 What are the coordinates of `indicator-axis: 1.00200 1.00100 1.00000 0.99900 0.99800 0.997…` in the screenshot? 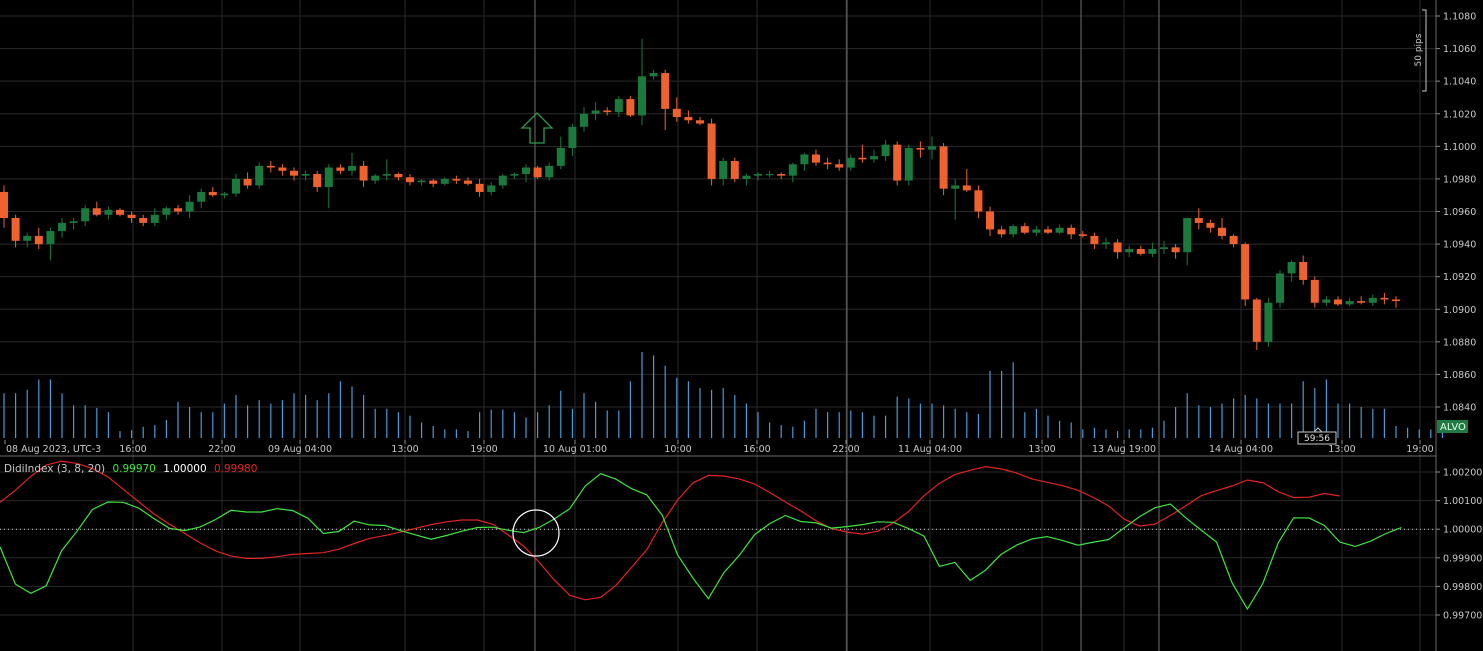 It's located at (1459, 545).